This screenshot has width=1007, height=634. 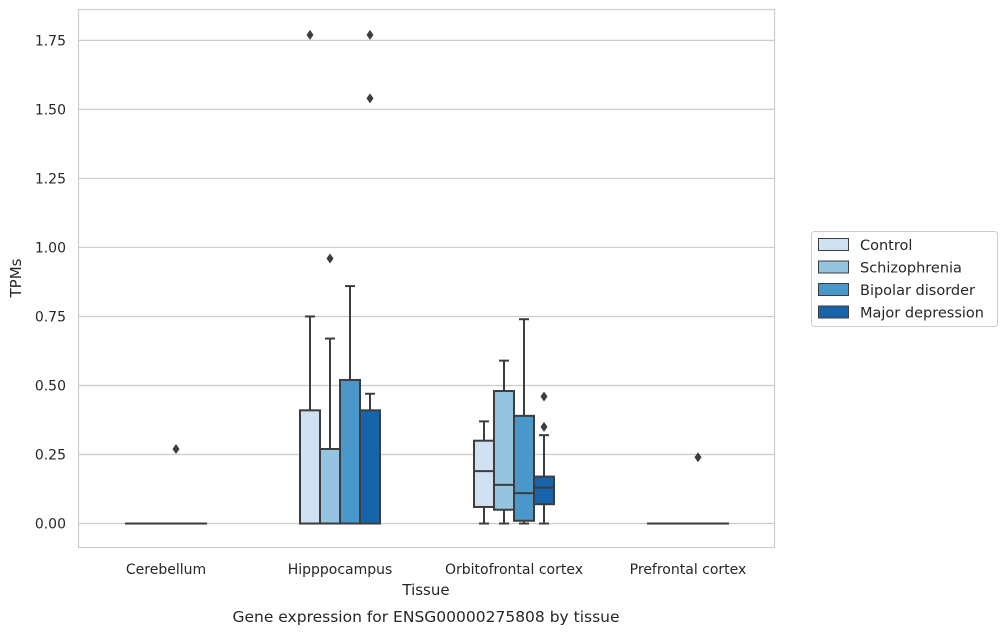 I want to click on legend-frame, so click(x=904, y=279).